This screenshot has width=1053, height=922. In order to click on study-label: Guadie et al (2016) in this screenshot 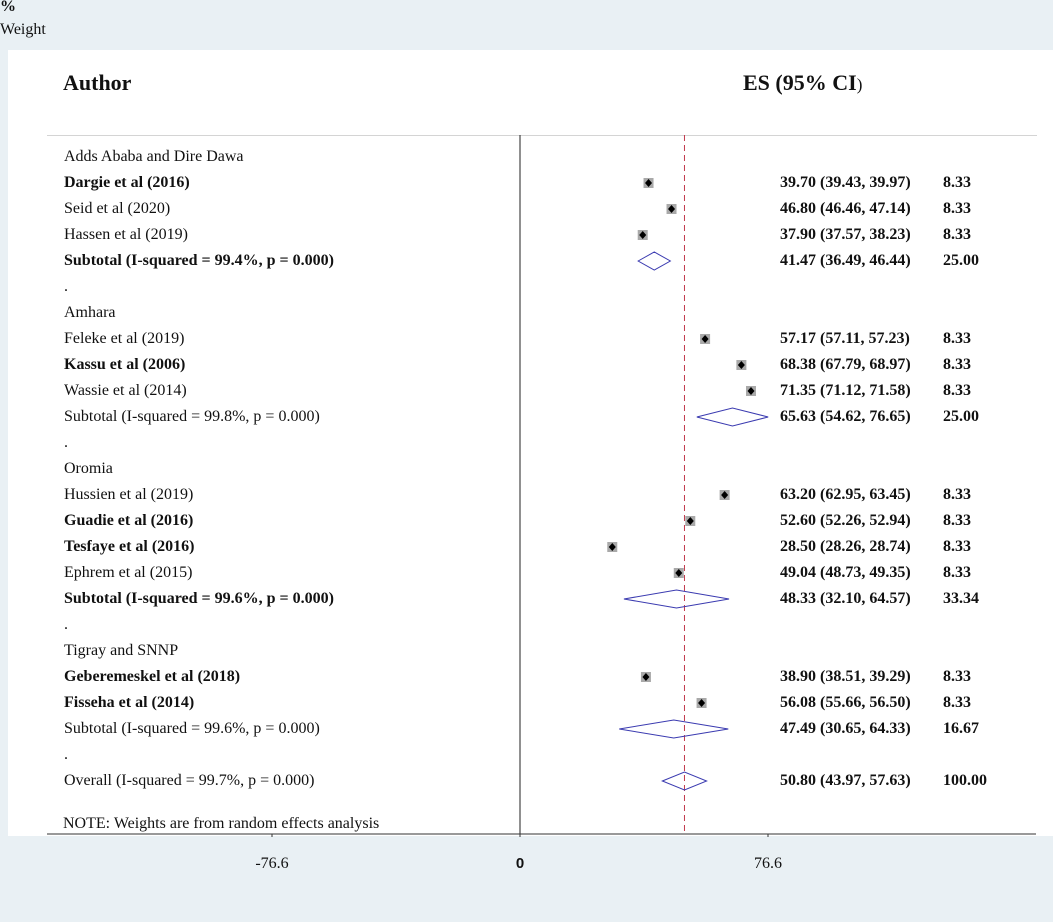, I will do `click(129, 520)`.